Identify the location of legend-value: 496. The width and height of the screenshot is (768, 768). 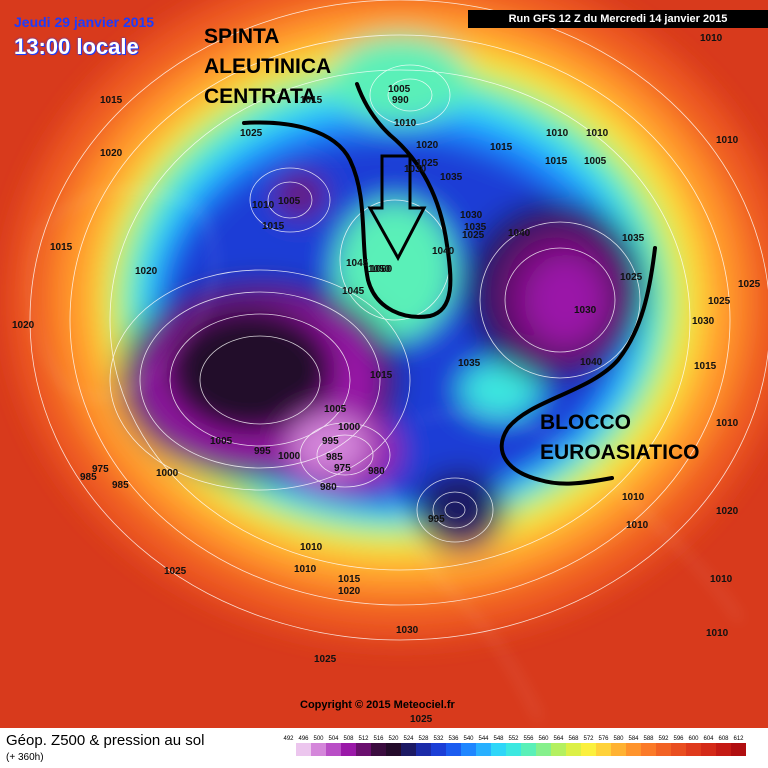
(303, 739).